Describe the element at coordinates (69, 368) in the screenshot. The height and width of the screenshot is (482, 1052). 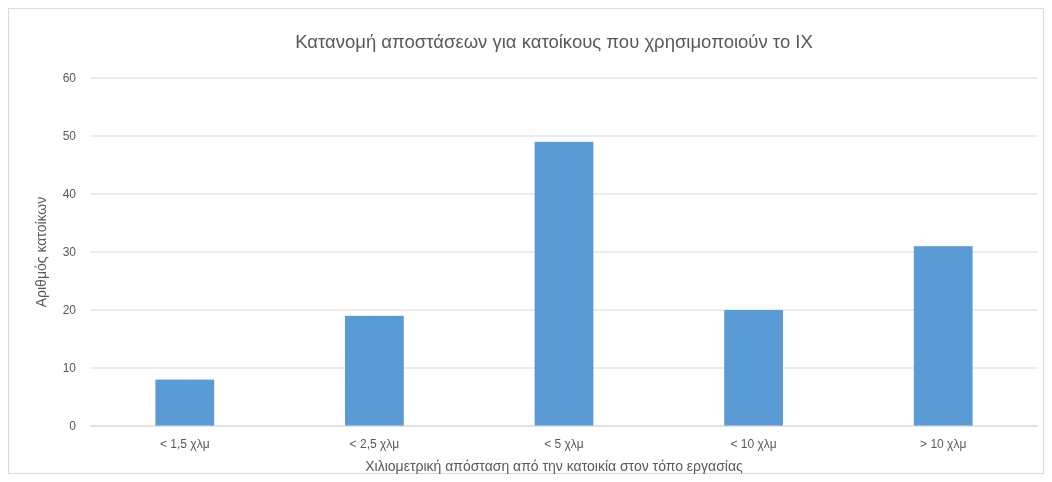
I see `y-tick-label: 10` at that location.